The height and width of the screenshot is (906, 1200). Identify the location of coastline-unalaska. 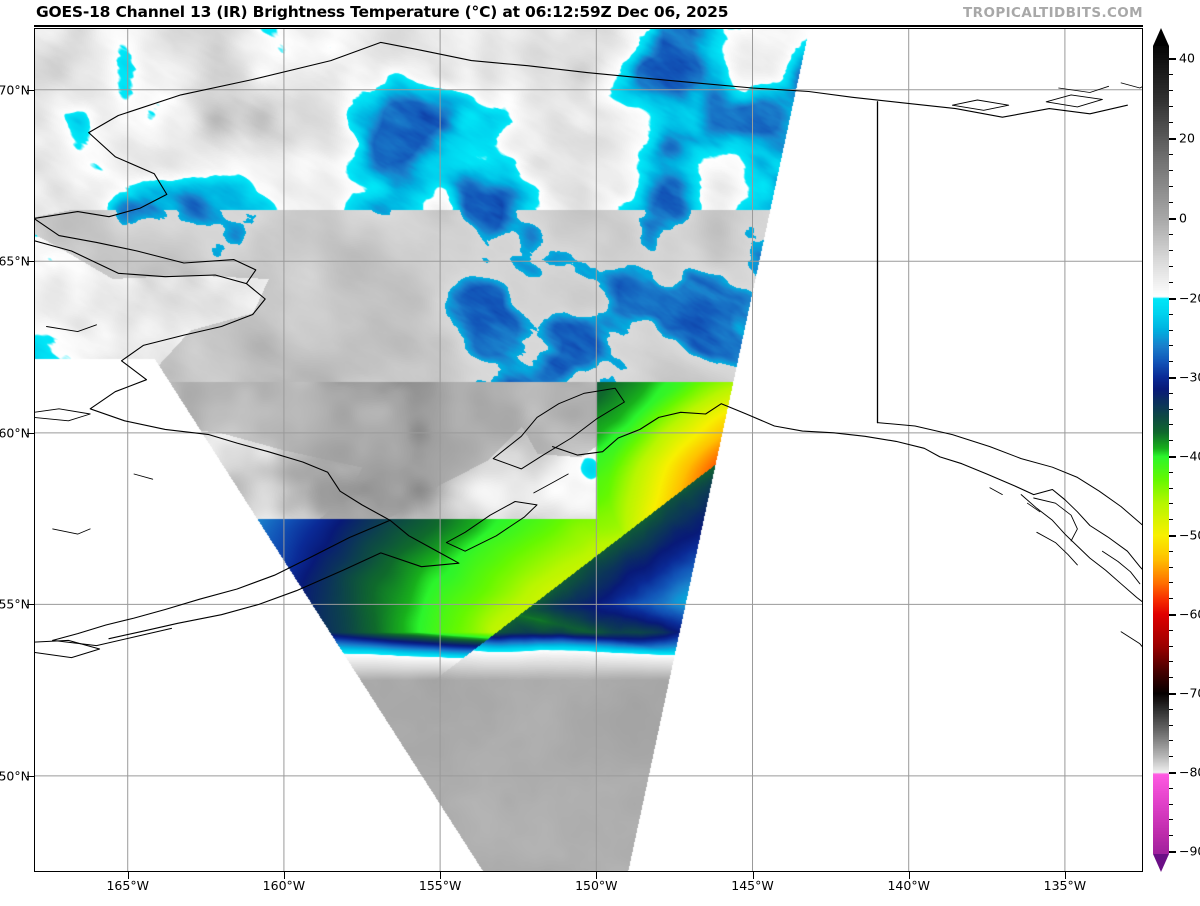
(67, 649).